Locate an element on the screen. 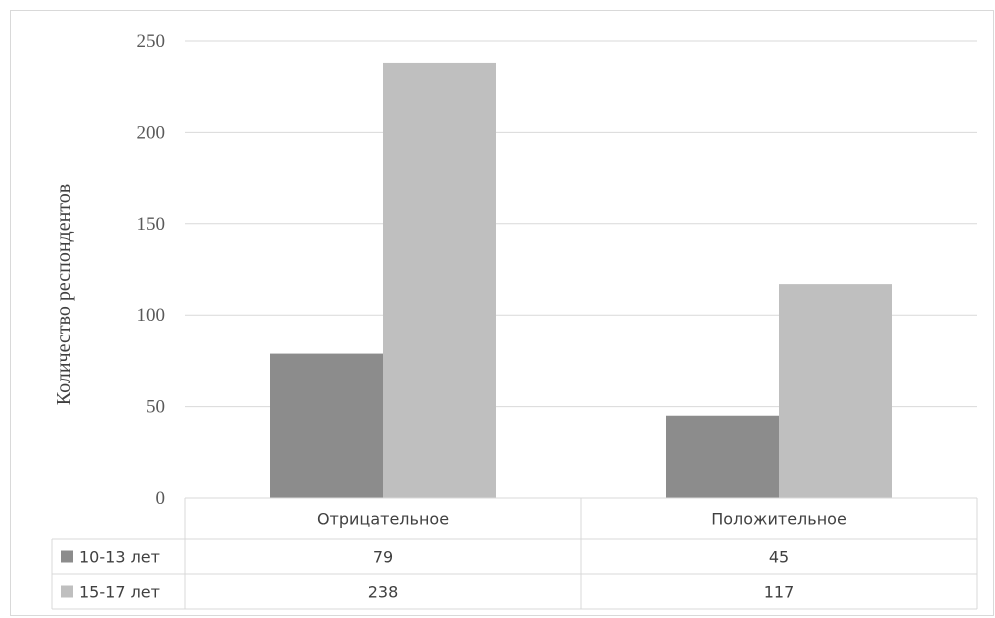 The width and height of the screenshot is (995, 618). y-tick-label: 200 is located at coordinates (151, 132).